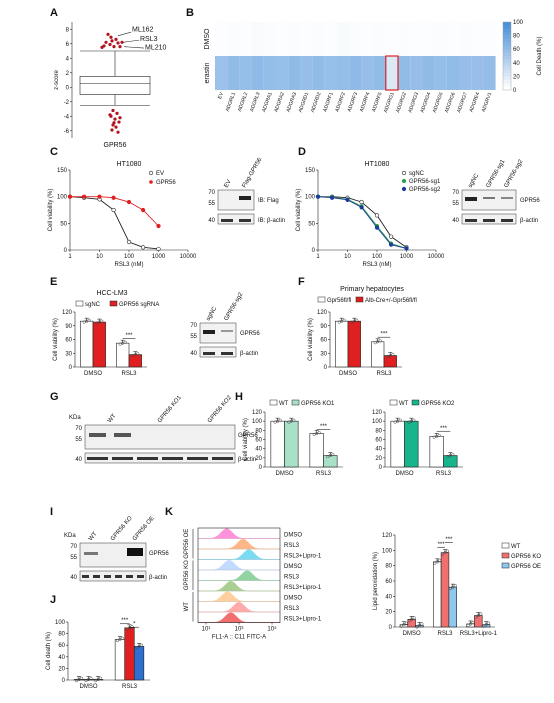  Describe the element at coordinates (361, 207) in the screenshot. I see `d-data-point` at that location.